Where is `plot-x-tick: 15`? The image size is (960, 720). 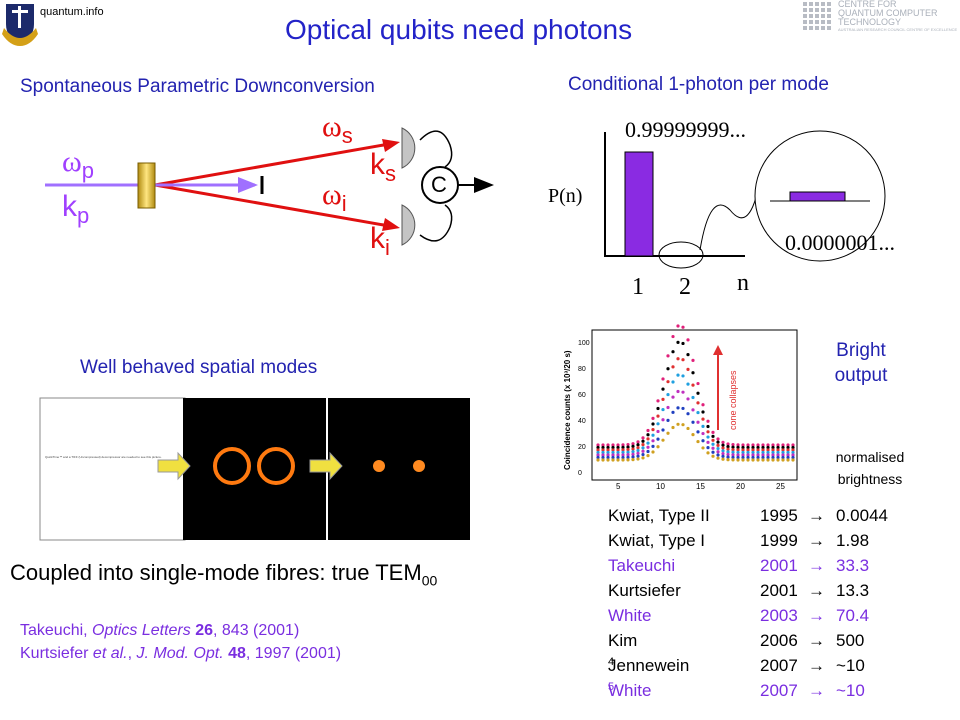 plot-x-tick: 15 is located at coordinates (700, 486).